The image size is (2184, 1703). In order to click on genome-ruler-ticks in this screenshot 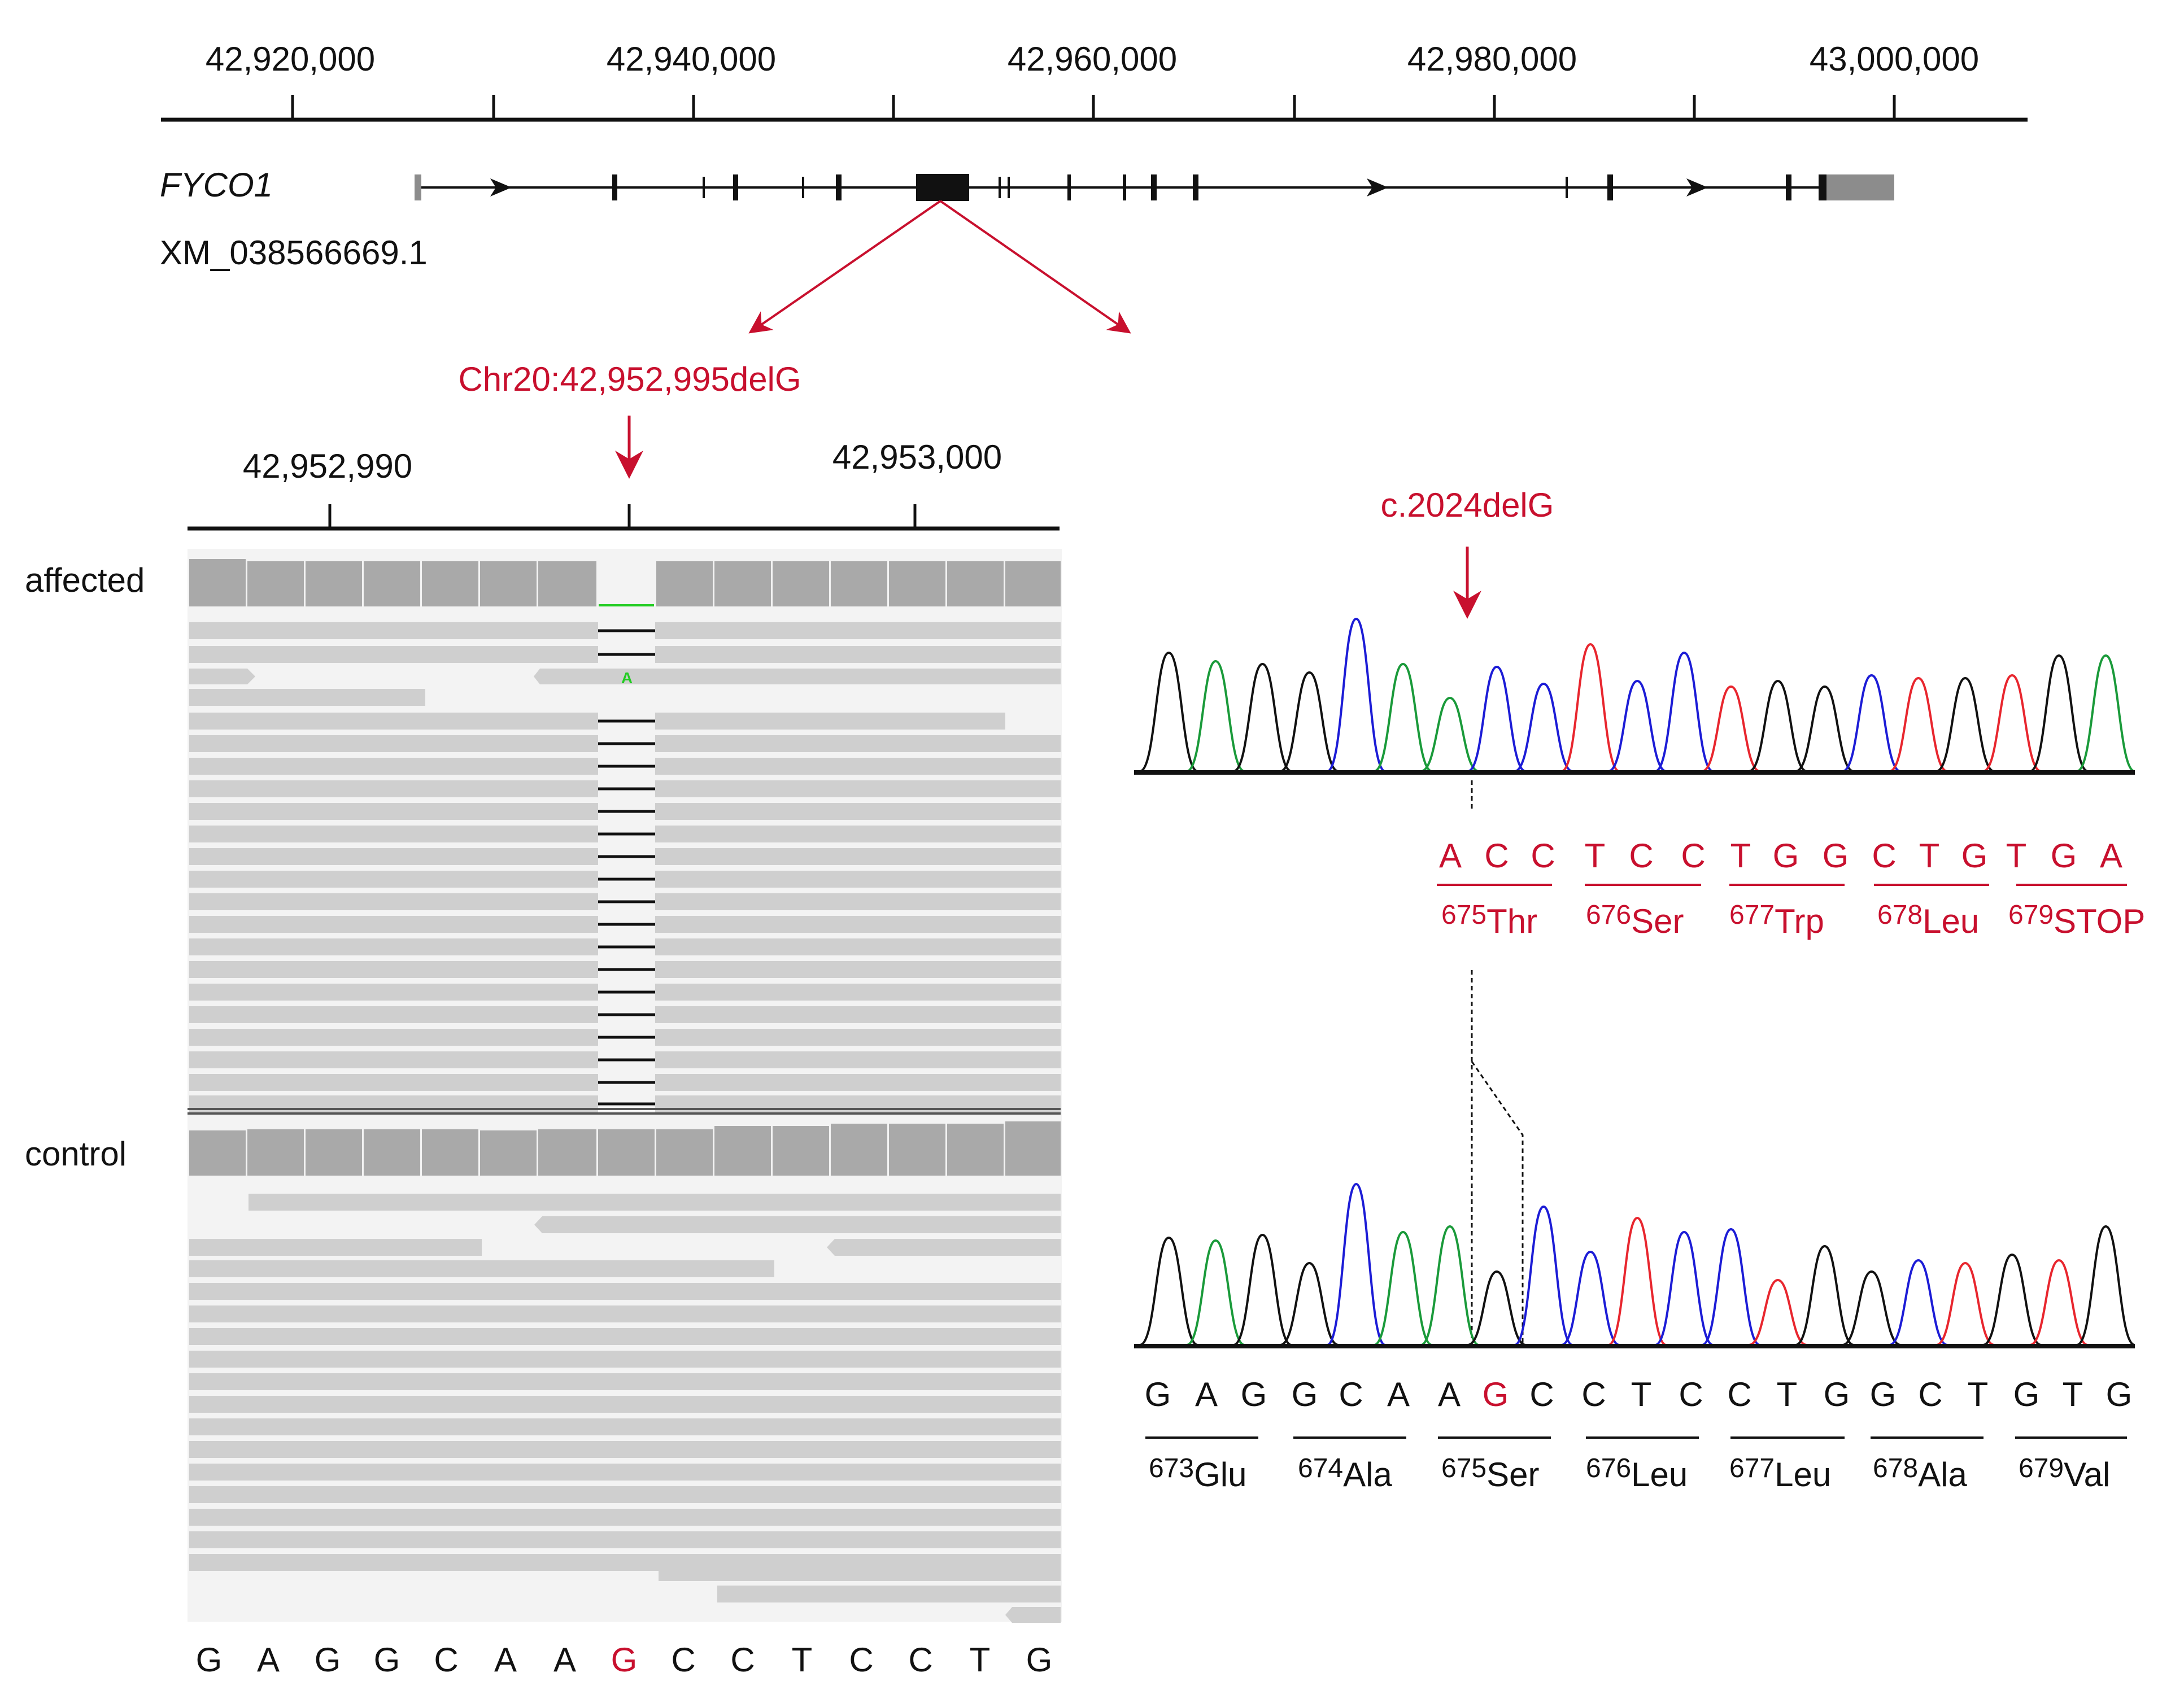, I will do `click(1093, 108)`.